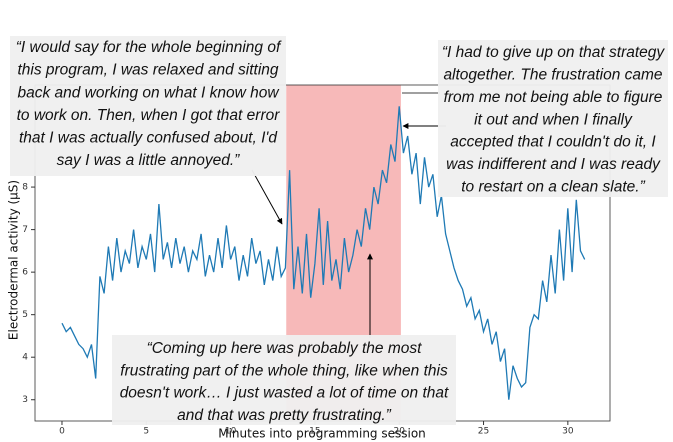 The height and width of the screenshot is (442, 673). Describe the element at coordinates (147, 70) in the screenshot. I see `annotation-text: this program, I was relaxed and sitting` at that location.